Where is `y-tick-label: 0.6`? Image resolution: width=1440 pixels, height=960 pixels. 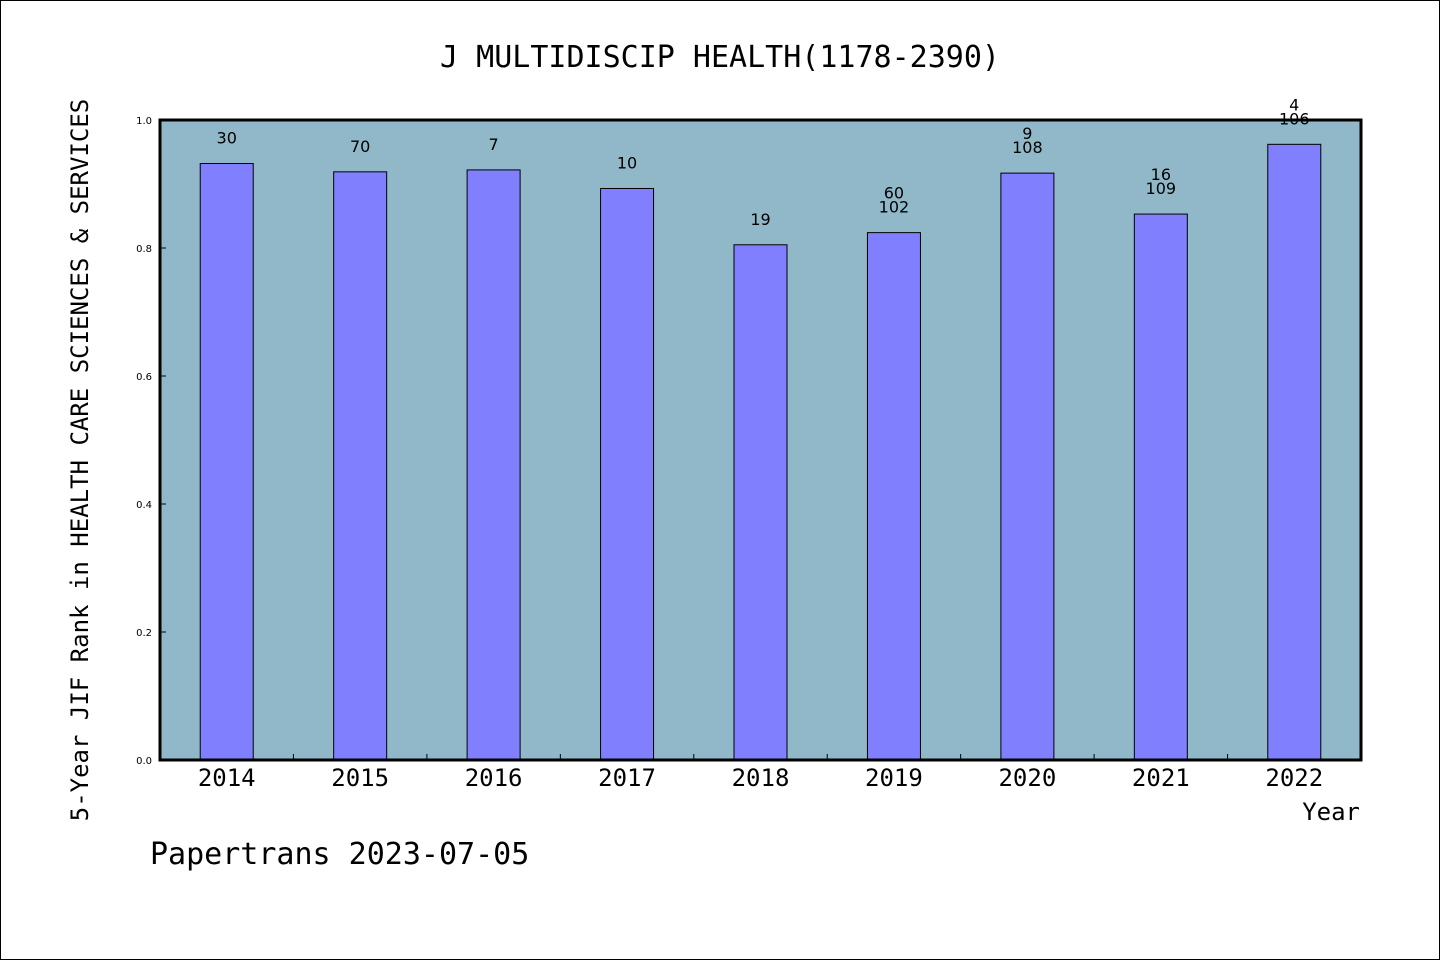 y-tick-label: 0.6 is located at coordinates (144, 377).